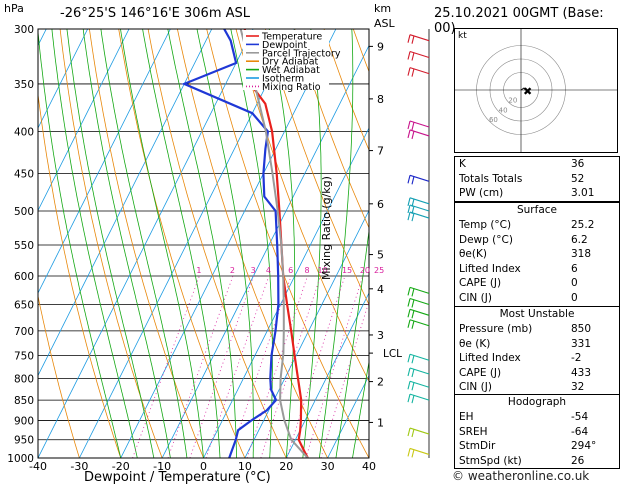 The width and height of the screenshot is (629, 490). I want to click on asl-label: ASL, so click(384, 23).